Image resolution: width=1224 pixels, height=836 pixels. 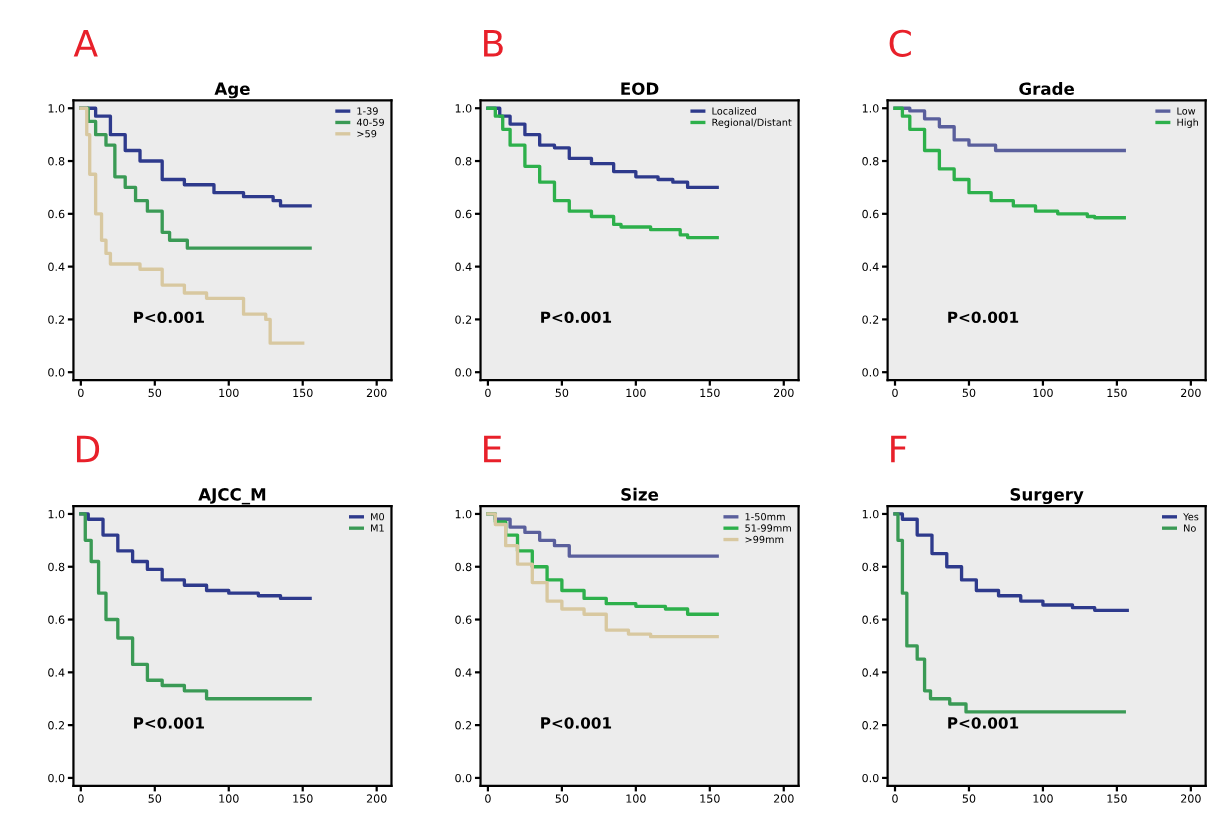 What do you see at coordinates (1047, 88) in the screenshot?
I see `chart-title: Grade` at bounding box center [1047, 88].